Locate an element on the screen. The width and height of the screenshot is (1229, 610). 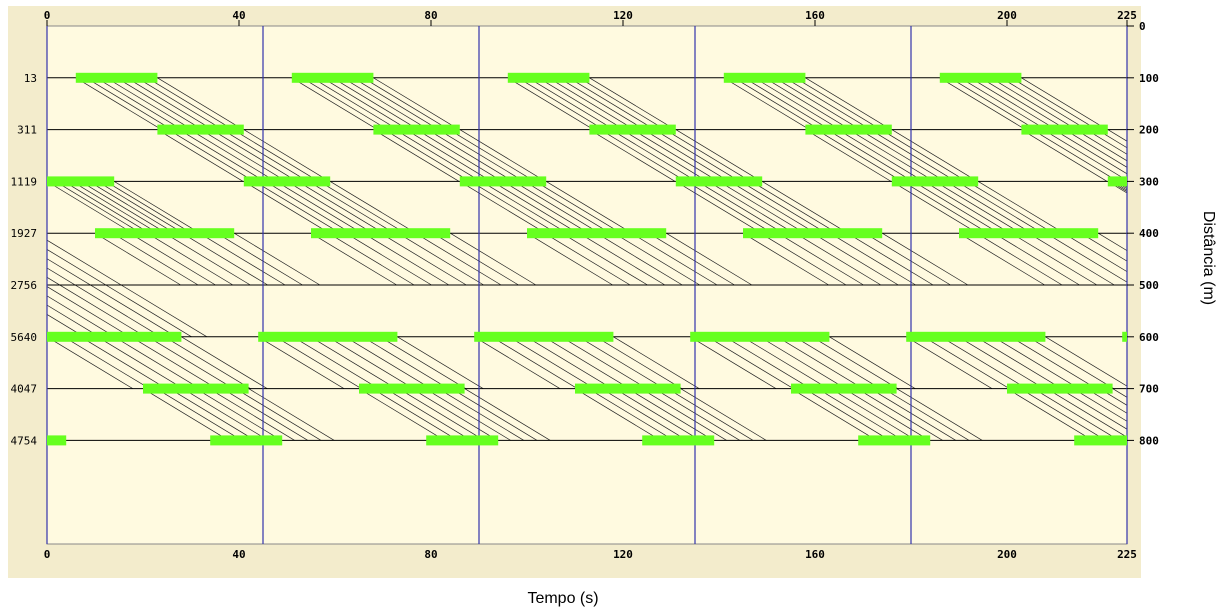
intersection-id-label: 4047 is located at coordinates (24, 389).